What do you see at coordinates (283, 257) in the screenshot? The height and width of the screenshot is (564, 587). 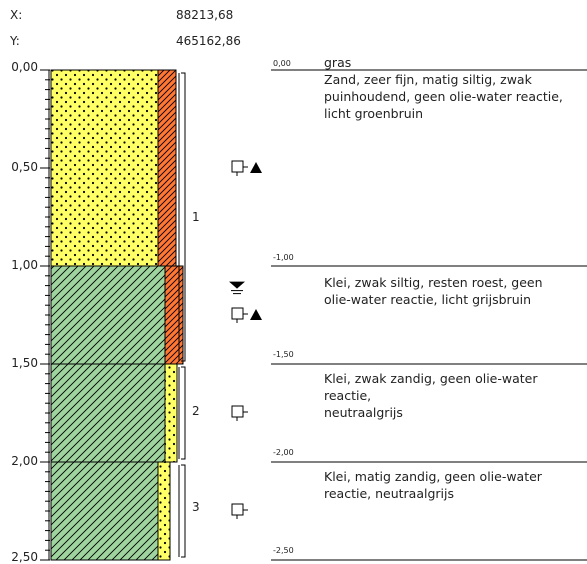 I see `level-label-100: -1,00` at bounding box center [283, 257].